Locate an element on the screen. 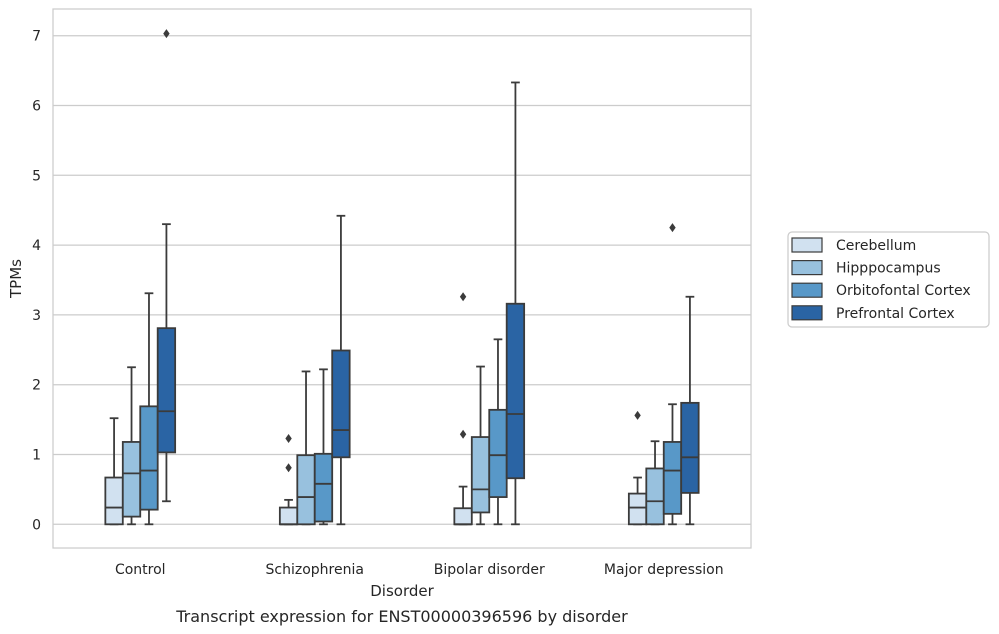  y-tick-label: 1 is located at coordinates (36, 456).